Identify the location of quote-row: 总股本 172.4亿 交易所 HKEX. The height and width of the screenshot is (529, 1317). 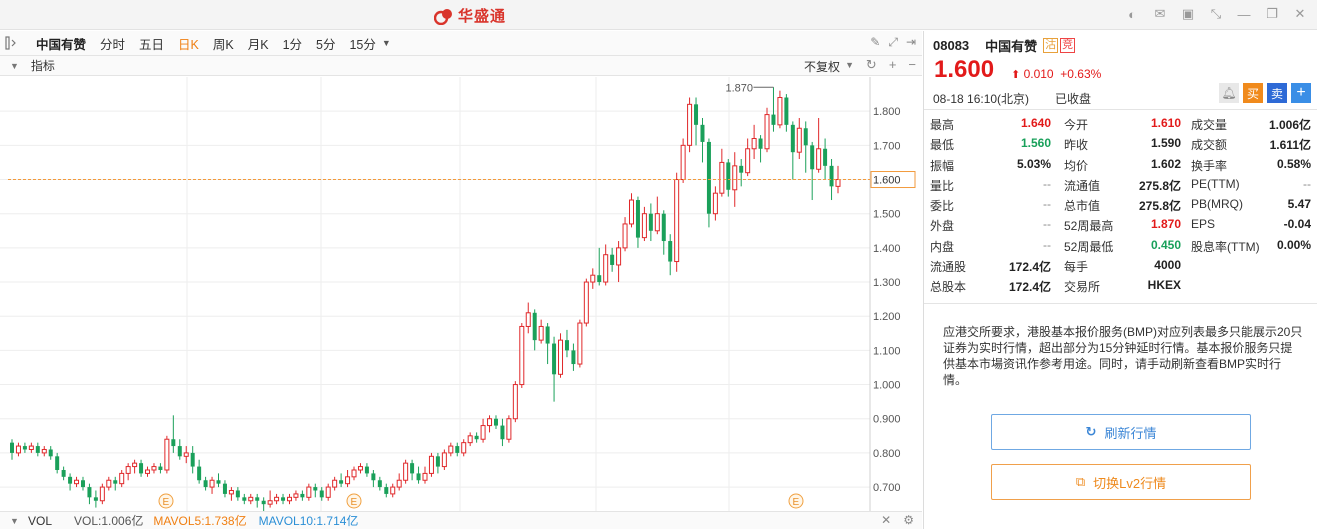
(1121, 286).